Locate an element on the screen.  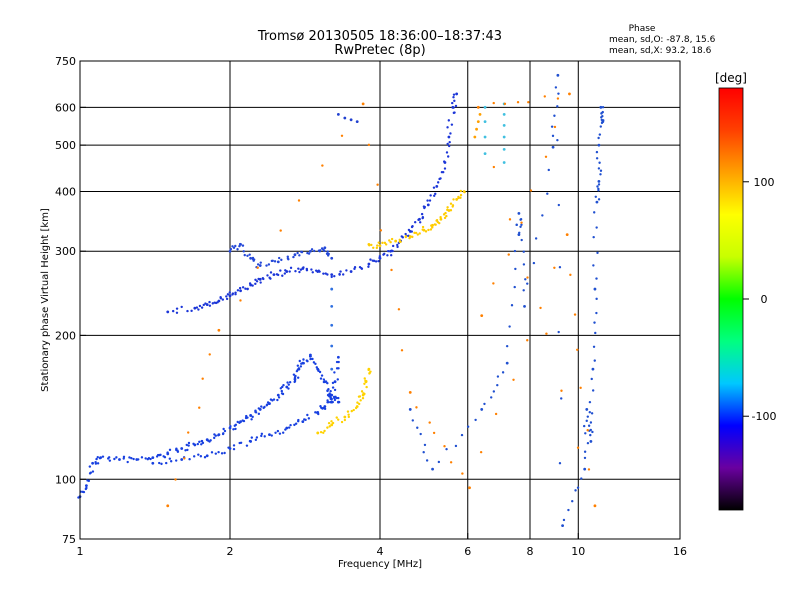
x-tick-label: 8 is located at coordinates (530, 551).